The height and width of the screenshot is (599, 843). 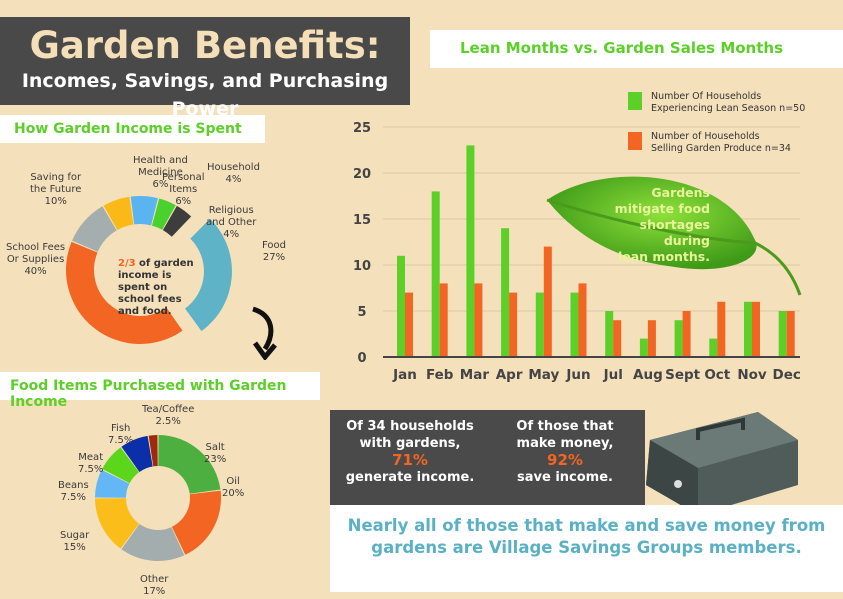 What do you see at coordinates (787, 375) in the screenshot?
I see `x-tick-label: Dec` at bounding box center [787, 375].